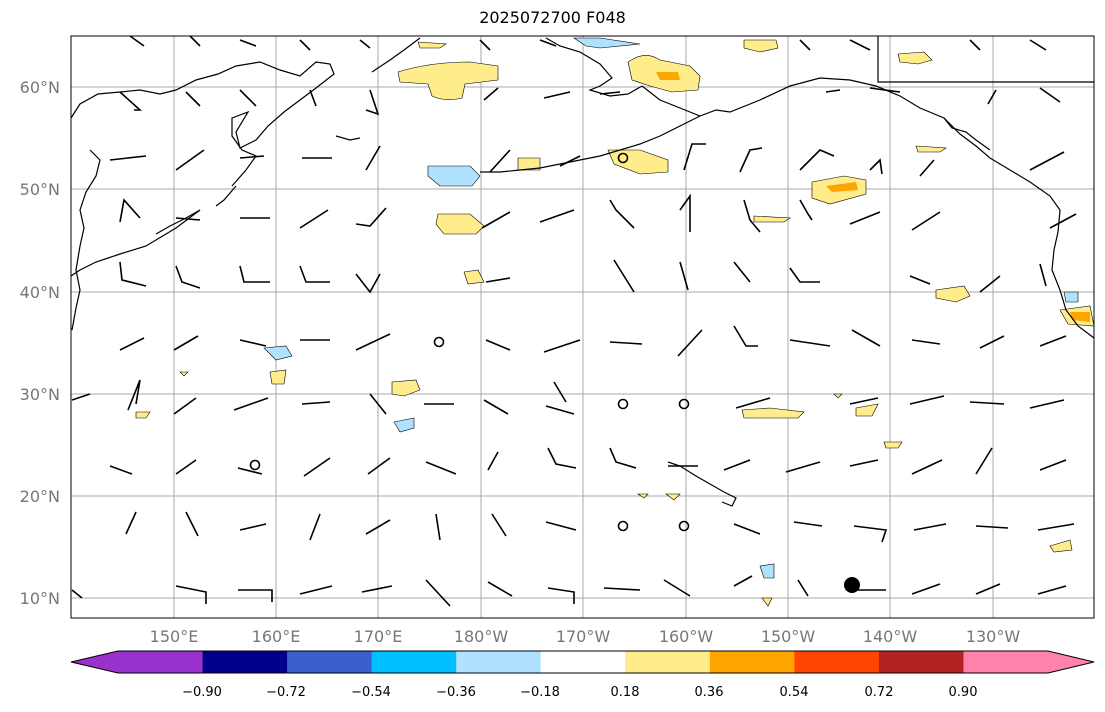  What do you see at coordinates (540, 692) in the screenshot?
I see `colorbar-tick-label: −0.18` at bounding box center [540, 692].